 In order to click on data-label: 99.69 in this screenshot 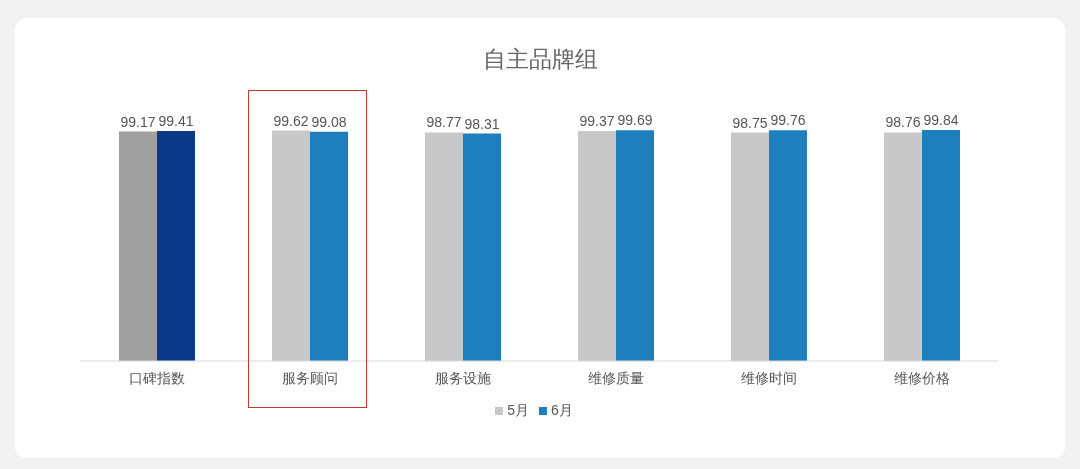, I will do `click(635, 120)`.